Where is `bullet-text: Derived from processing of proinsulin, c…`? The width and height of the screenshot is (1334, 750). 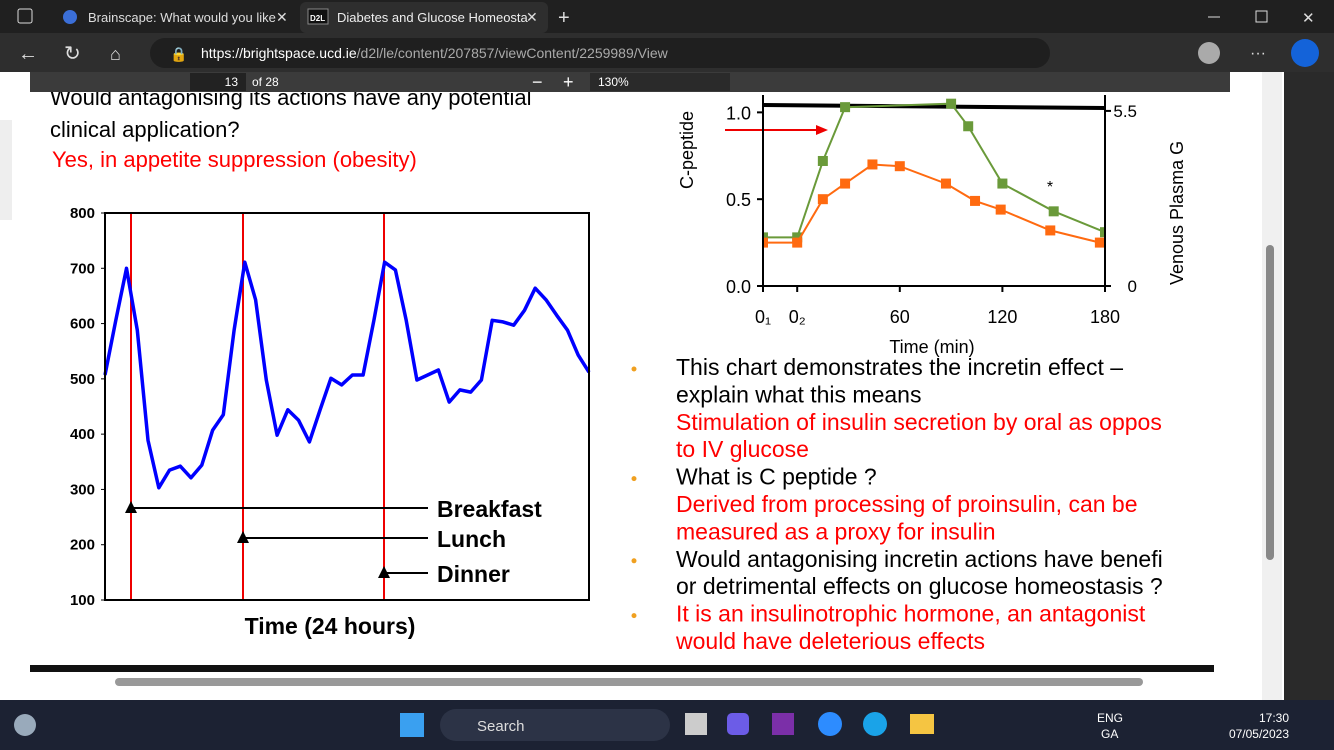 bullet-text: Derived from processing of proinsulin, c… is located at coordinates (907, 504).